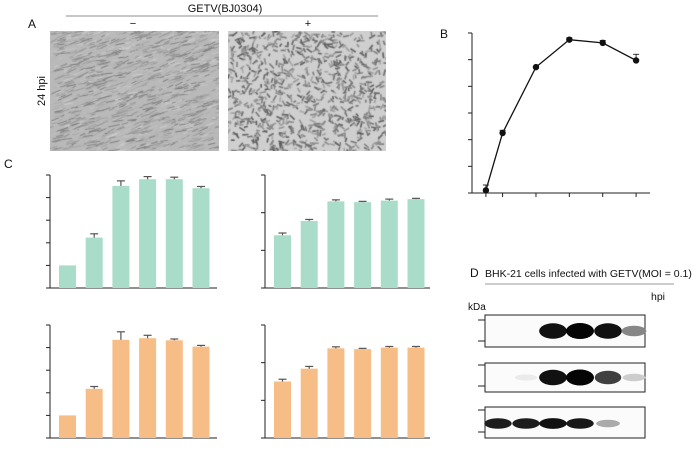 The height and width of the screenshot is (467, 700). Describe the element at coordinates (42, 91) in the screenshot. I see `row-label-24hpi: 24 hpi` at that location.